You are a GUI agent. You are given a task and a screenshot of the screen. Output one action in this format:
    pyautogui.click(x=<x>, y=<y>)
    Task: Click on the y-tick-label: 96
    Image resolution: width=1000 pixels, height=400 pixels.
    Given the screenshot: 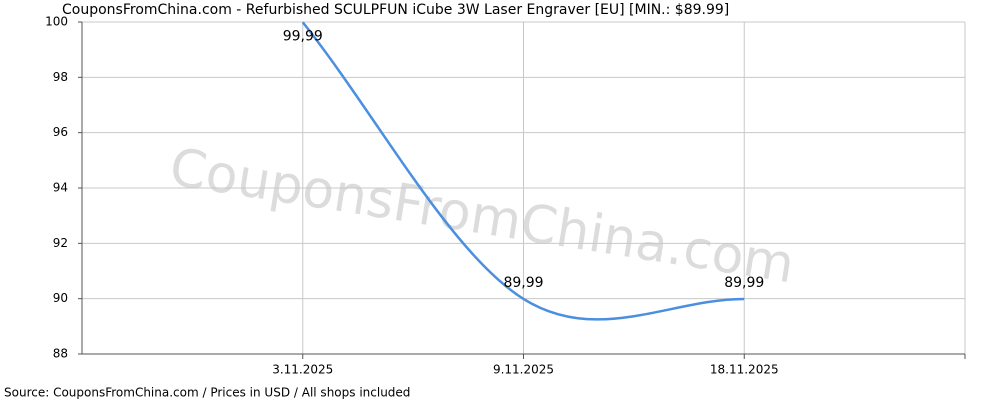 What is the action you would take?
    pyautogui.click(x=60, y=132)
    